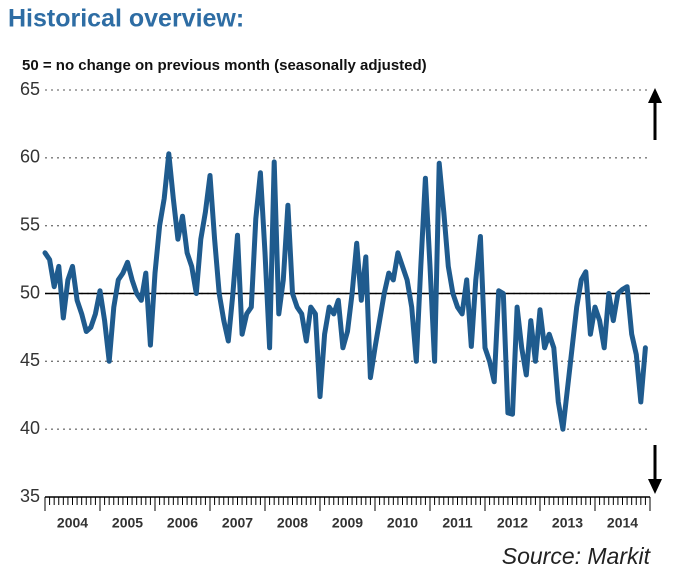 The width and height of the screenshot is (680, 581). What do you see at coordinates (182, 523) in the screenshot?
I see `x-tick-label: 2006` at bounding box center [182, 523].